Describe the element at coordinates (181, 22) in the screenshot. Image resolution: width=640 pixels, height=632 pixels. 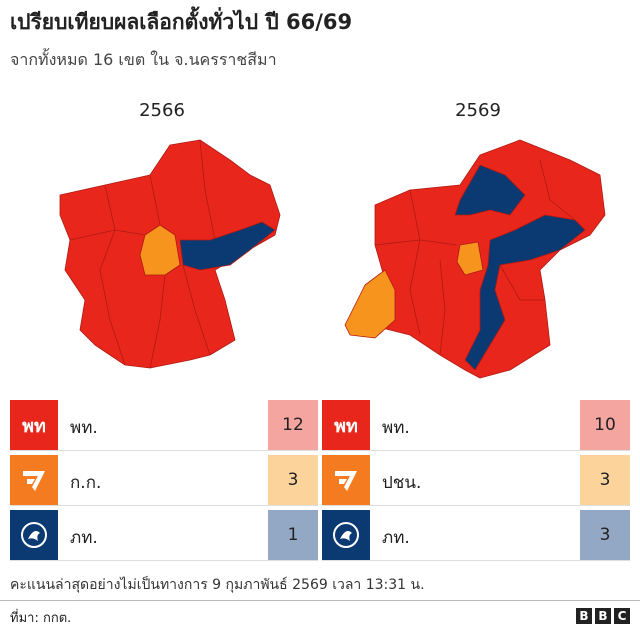
I see `title: เปรียบเทียบผลเลือกตั้งทั่วไป ปี 66/69` at that location.